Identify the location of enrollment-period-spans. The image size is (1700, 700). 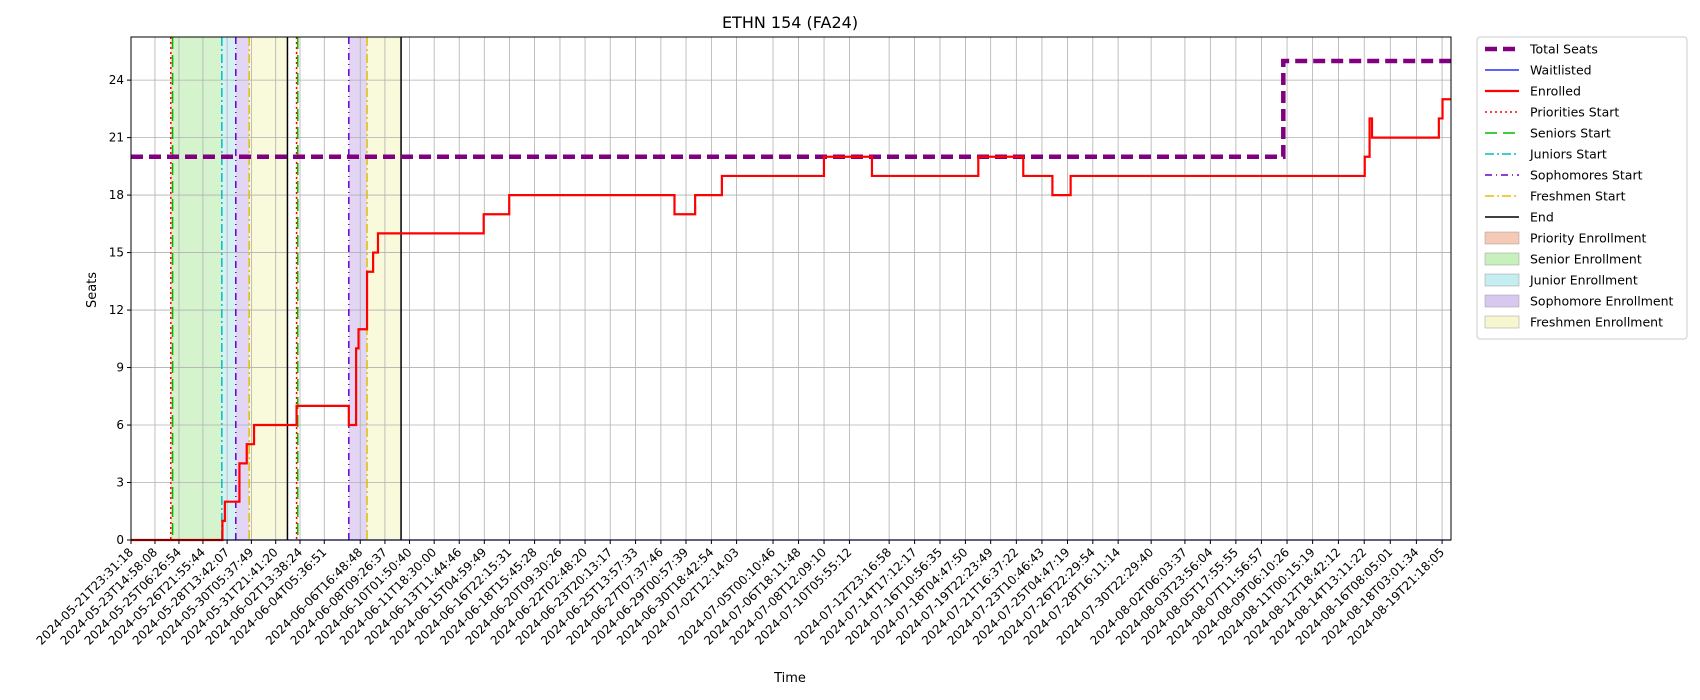
(286, 288).